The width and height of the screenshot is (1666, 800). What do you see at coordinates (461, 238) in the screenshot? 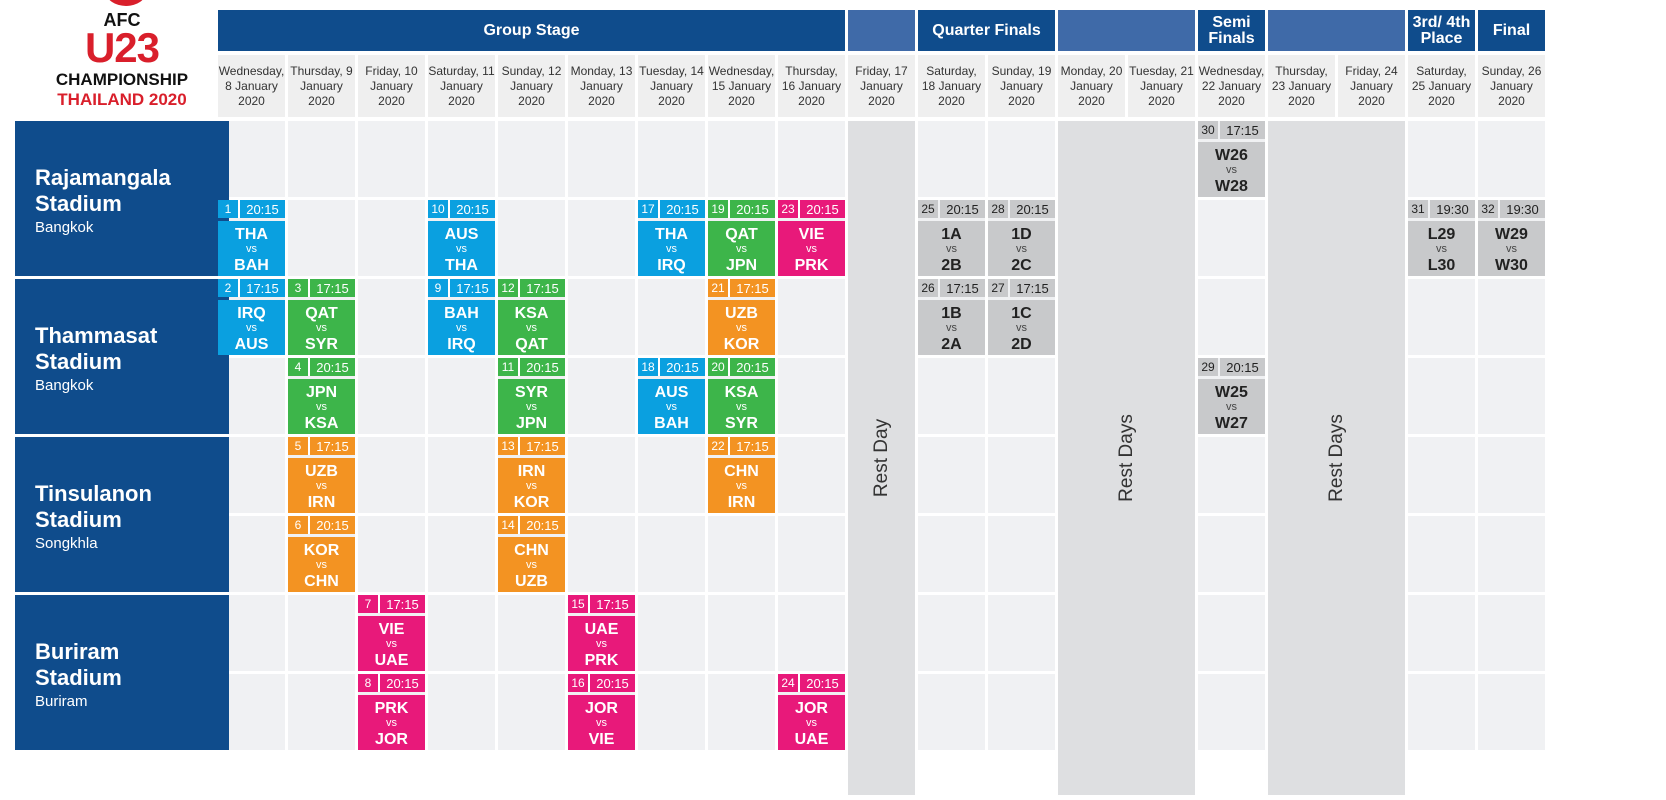
I see `match-card: 10 20:15 AUS vs THA` at bounding box center [461, 238].